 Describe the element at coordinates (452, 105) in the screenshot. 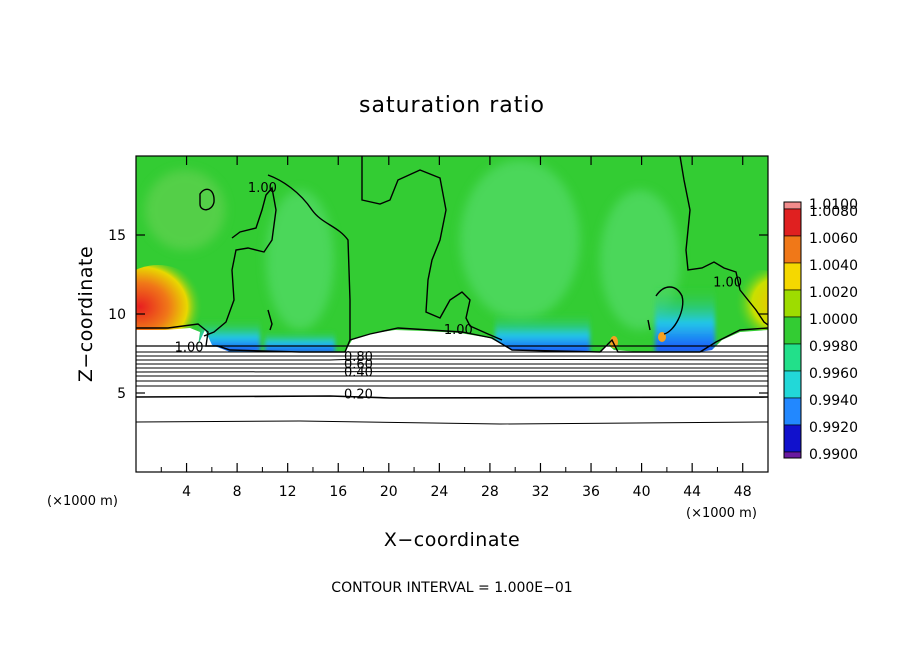

I see `chart-title: saturation ratio` at that location.